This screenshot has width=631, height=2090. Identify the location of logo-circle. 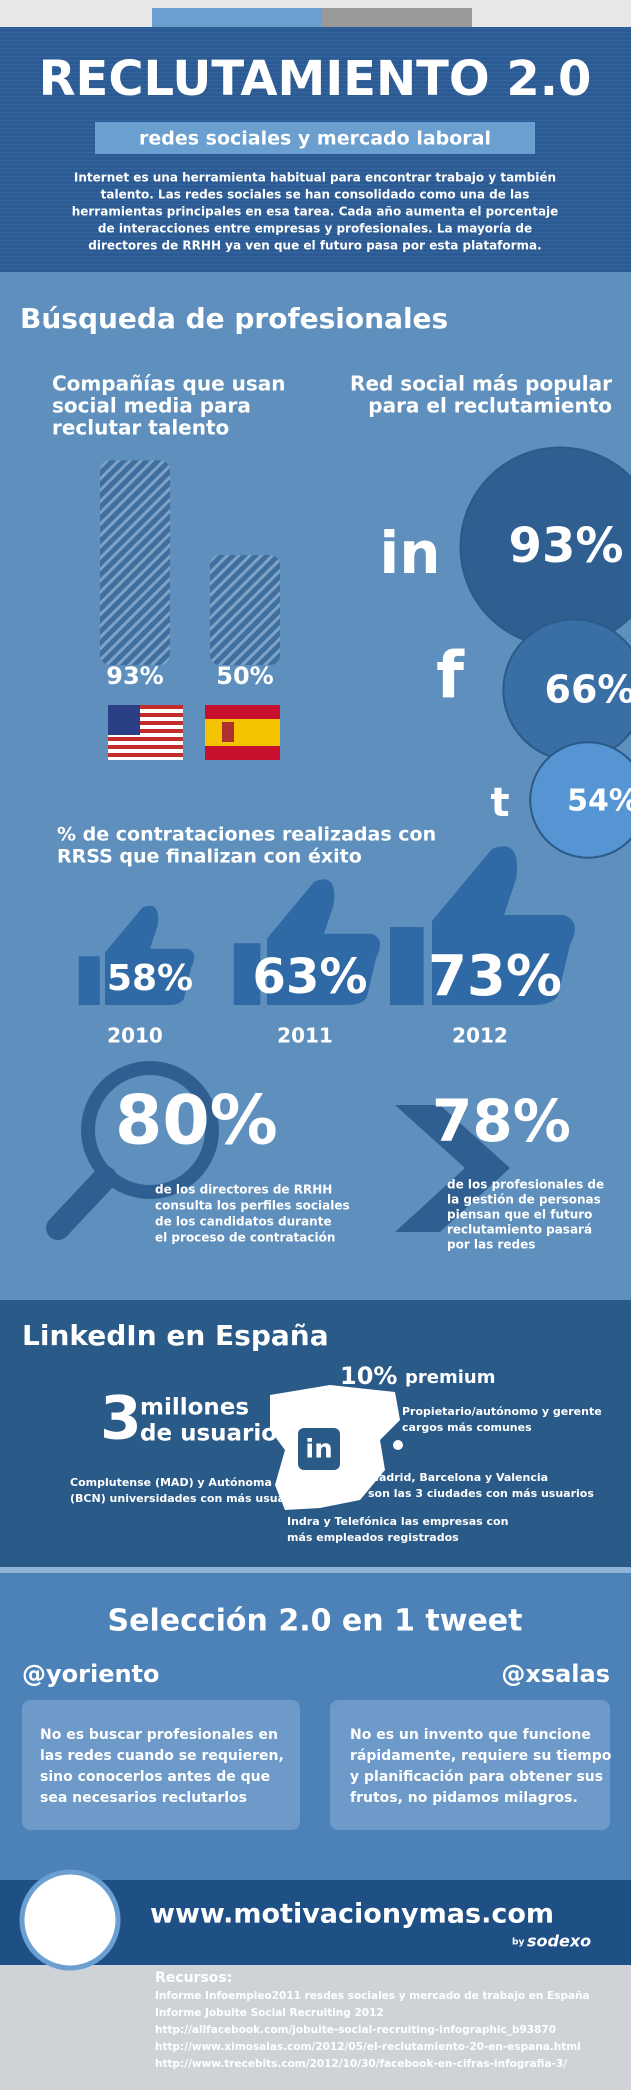
(70, 1920).